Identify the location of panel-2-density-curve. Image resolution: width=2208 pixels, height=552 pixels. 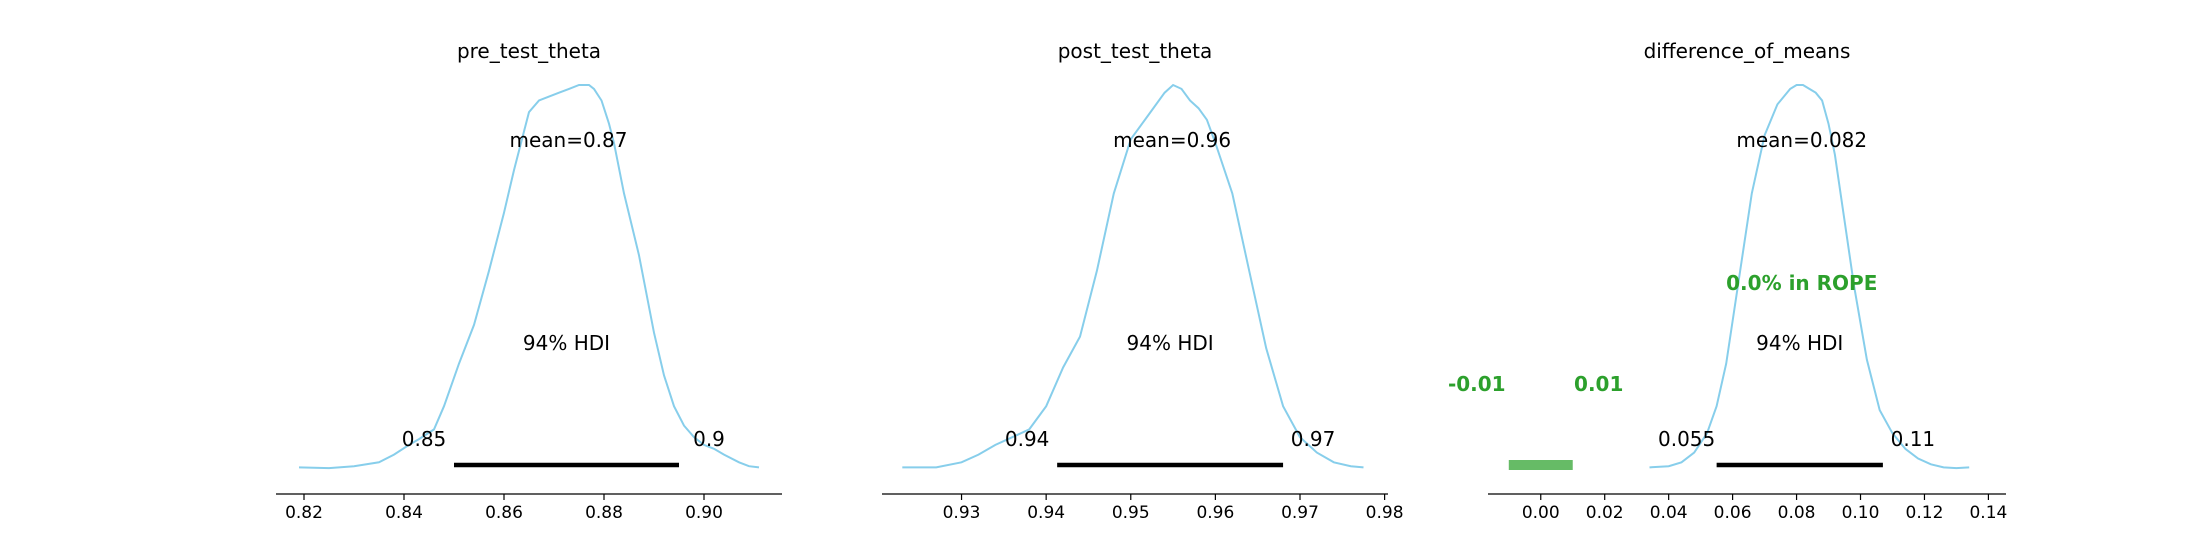
(1133, 276).